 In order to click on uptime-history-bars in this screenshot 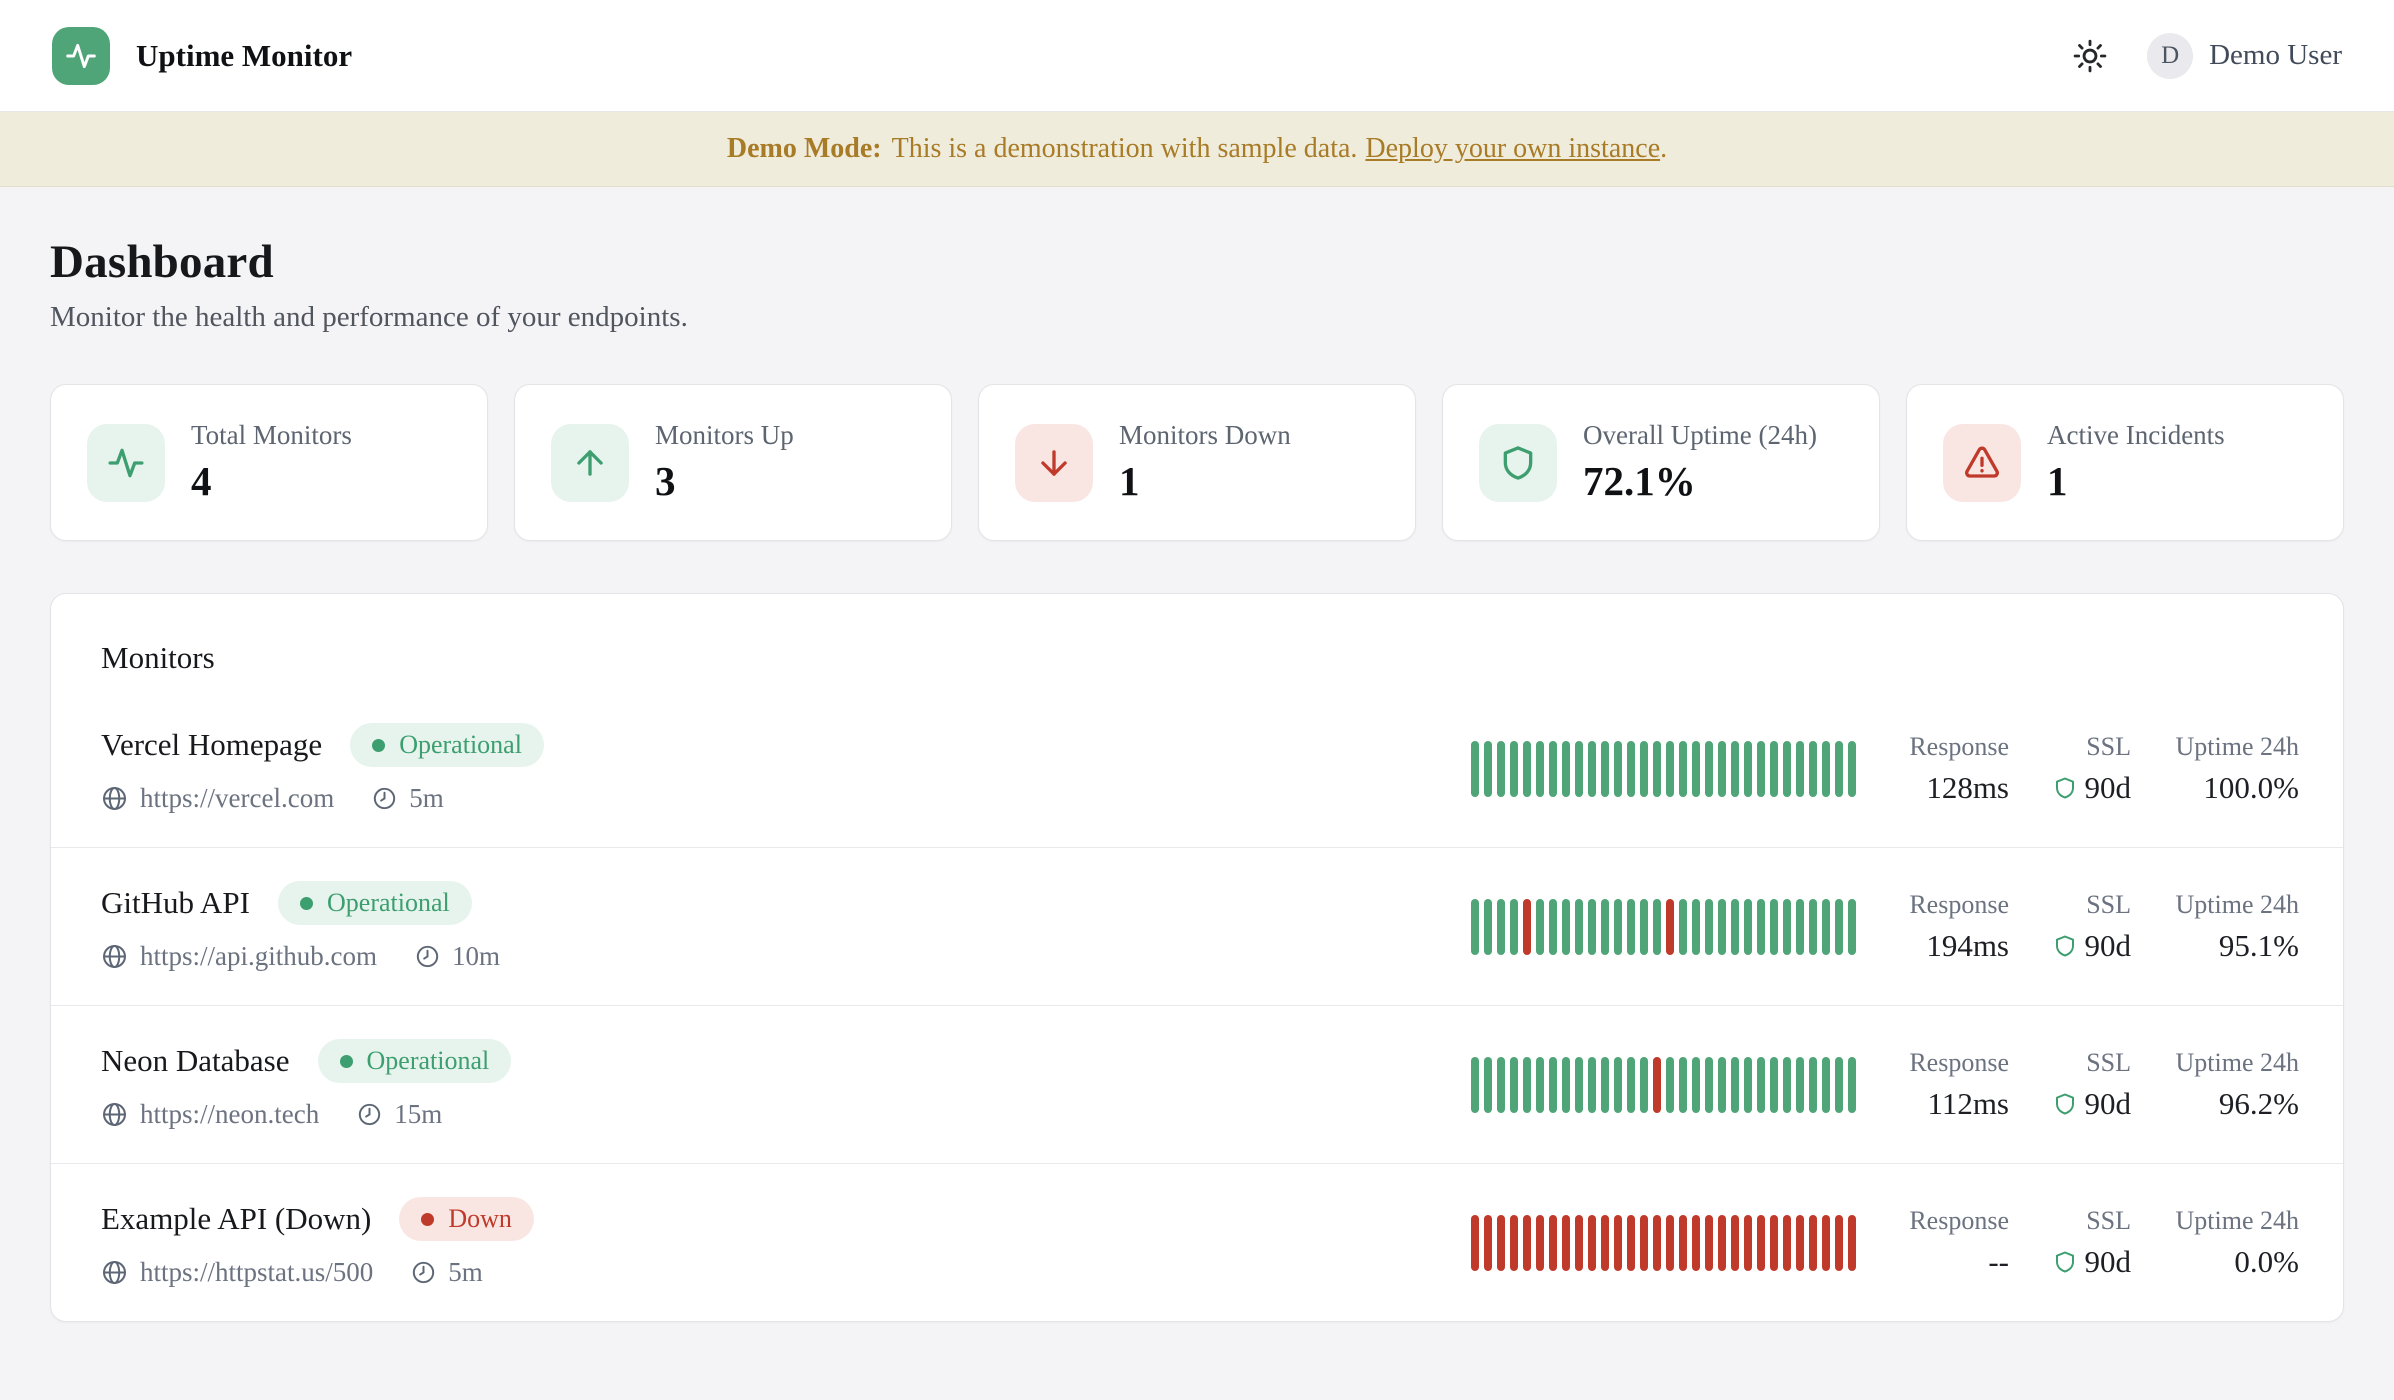, I will do `click(1665, 926)`.